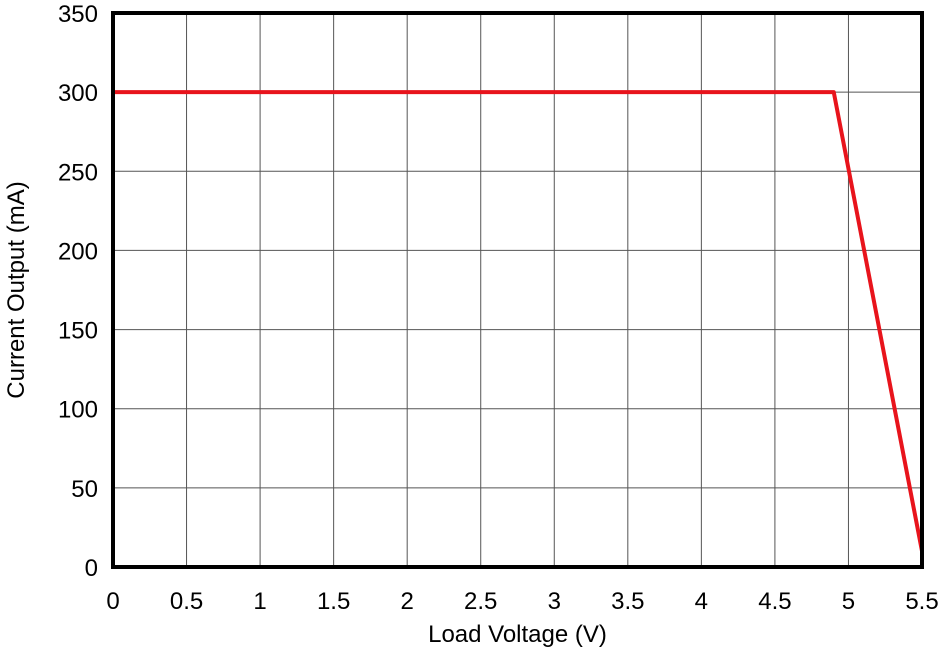  What do you see at coordinates (259, 601) in the screenshot?
I see `x-tick-label: 1` at bounding box center [259, 601].